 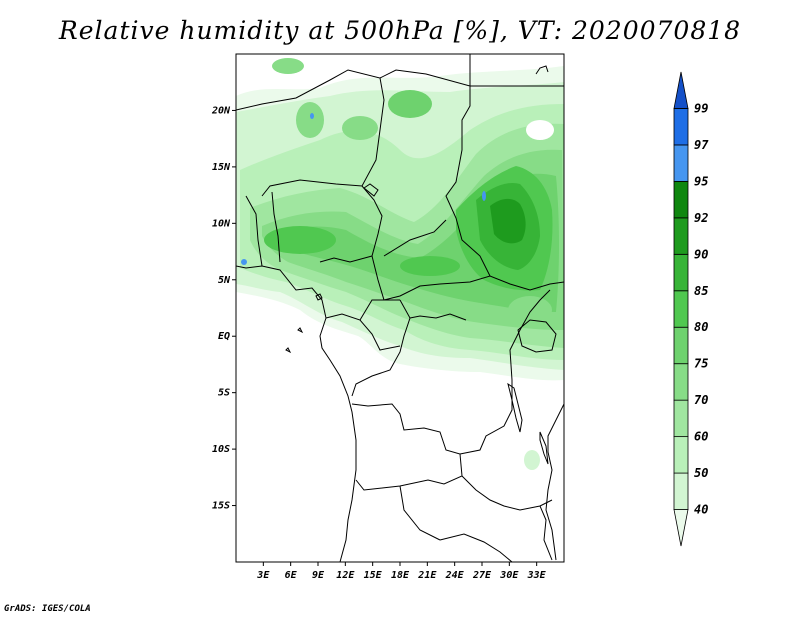 I want to click on lake-tanganyika, so click(x=515, y=407).